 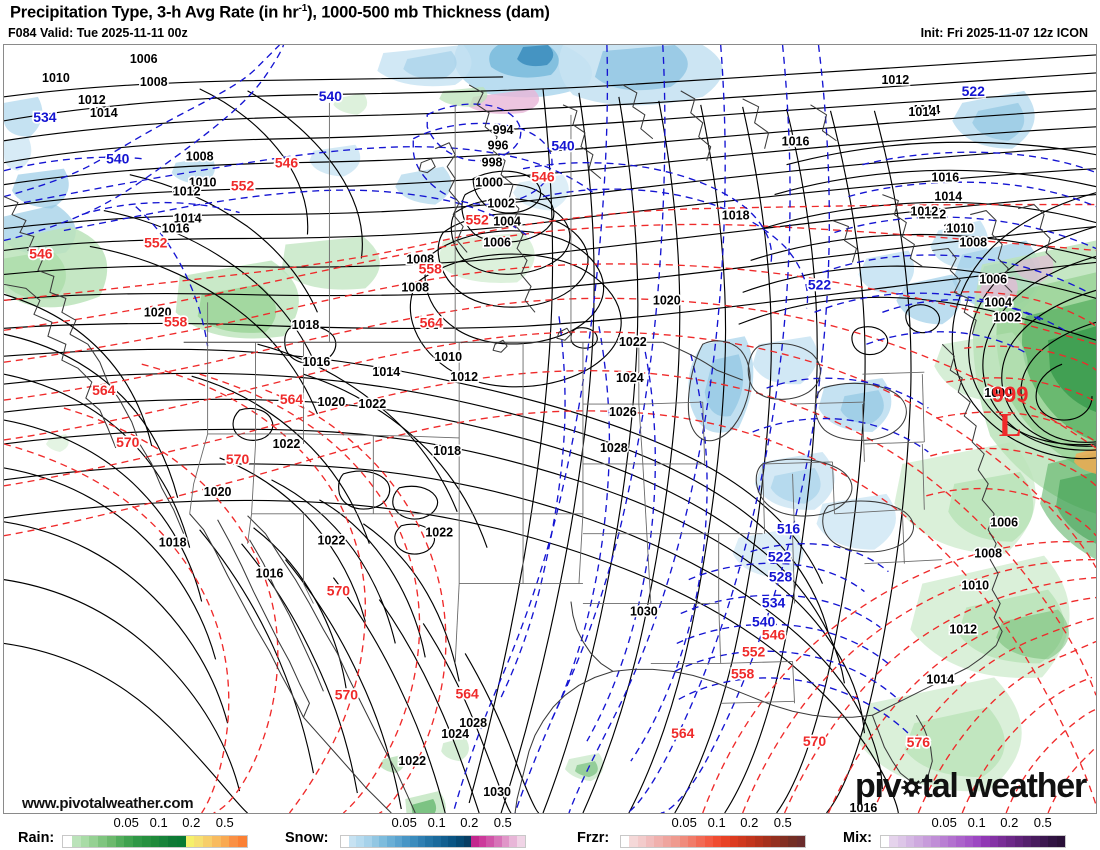 What do you see at coordinates (857, 838) in the screenshot?
I see `legend-label-mix: Mix:` at bounding box center [857, 838].